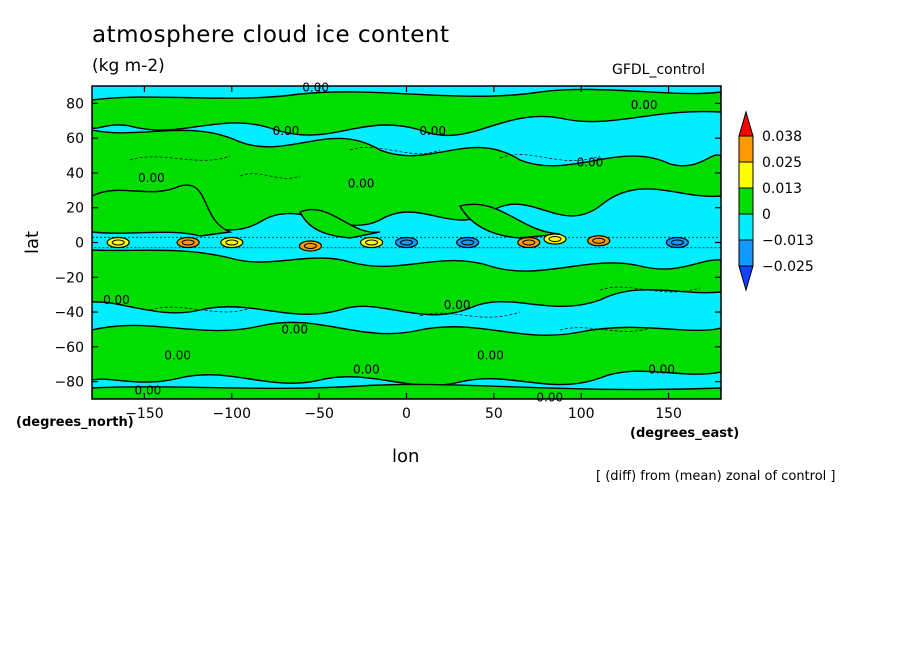 This screenshot has width=904, height=654. I want to click on x-tick-label: 0, so click(406, 414).